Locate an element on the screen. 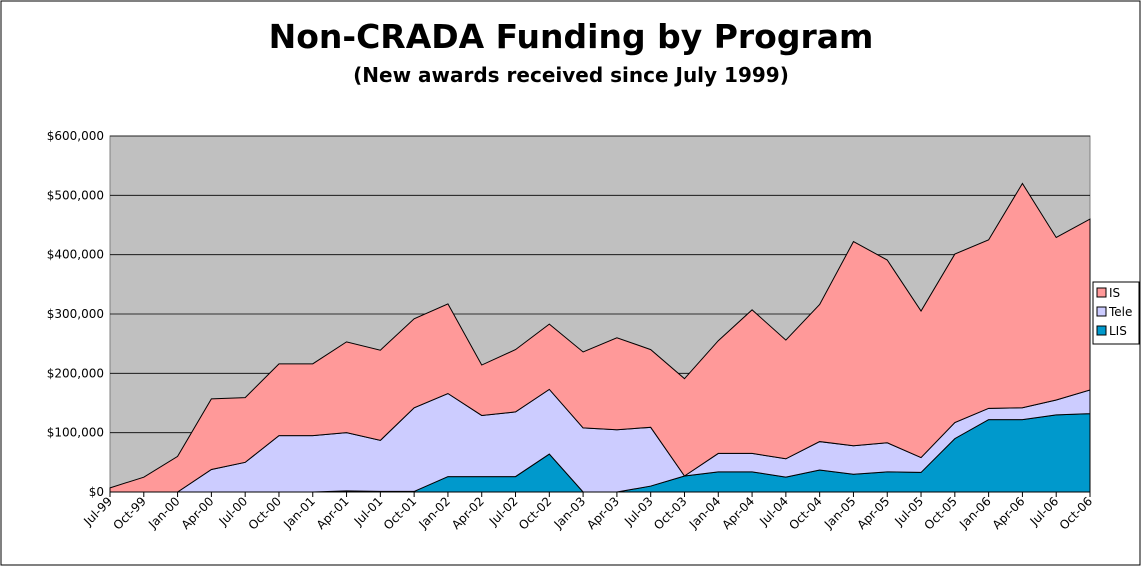 The image size is (1142, 567). legend: IS Tele LIS is located at coordinates (1116, 313).